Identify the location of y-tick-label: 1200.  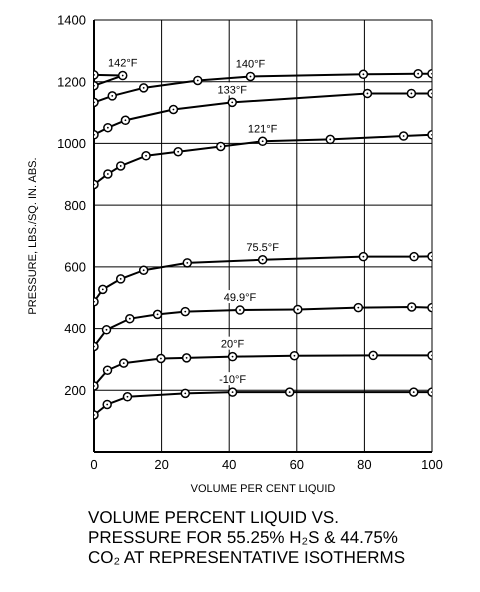
(71, 82).